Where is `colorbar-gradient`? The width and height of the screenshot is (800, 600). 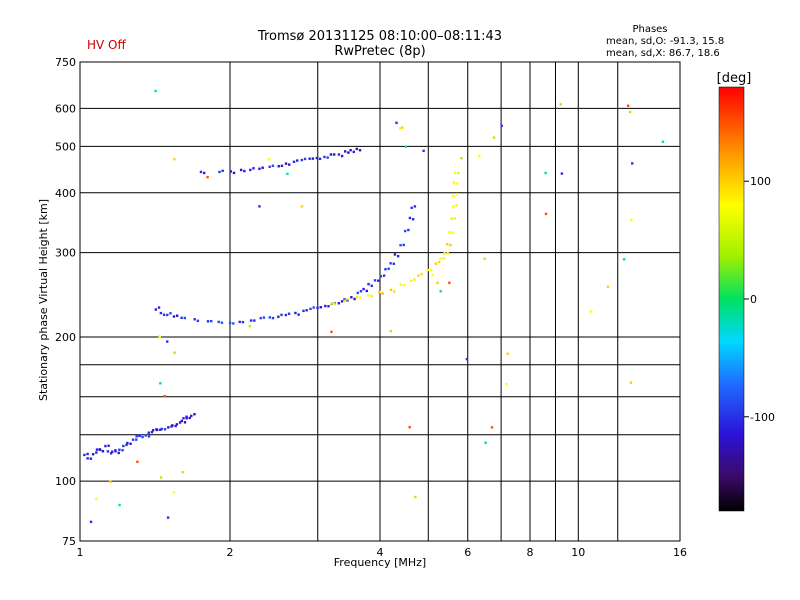 colorbar-gradient is located at coordinates (731, 299).